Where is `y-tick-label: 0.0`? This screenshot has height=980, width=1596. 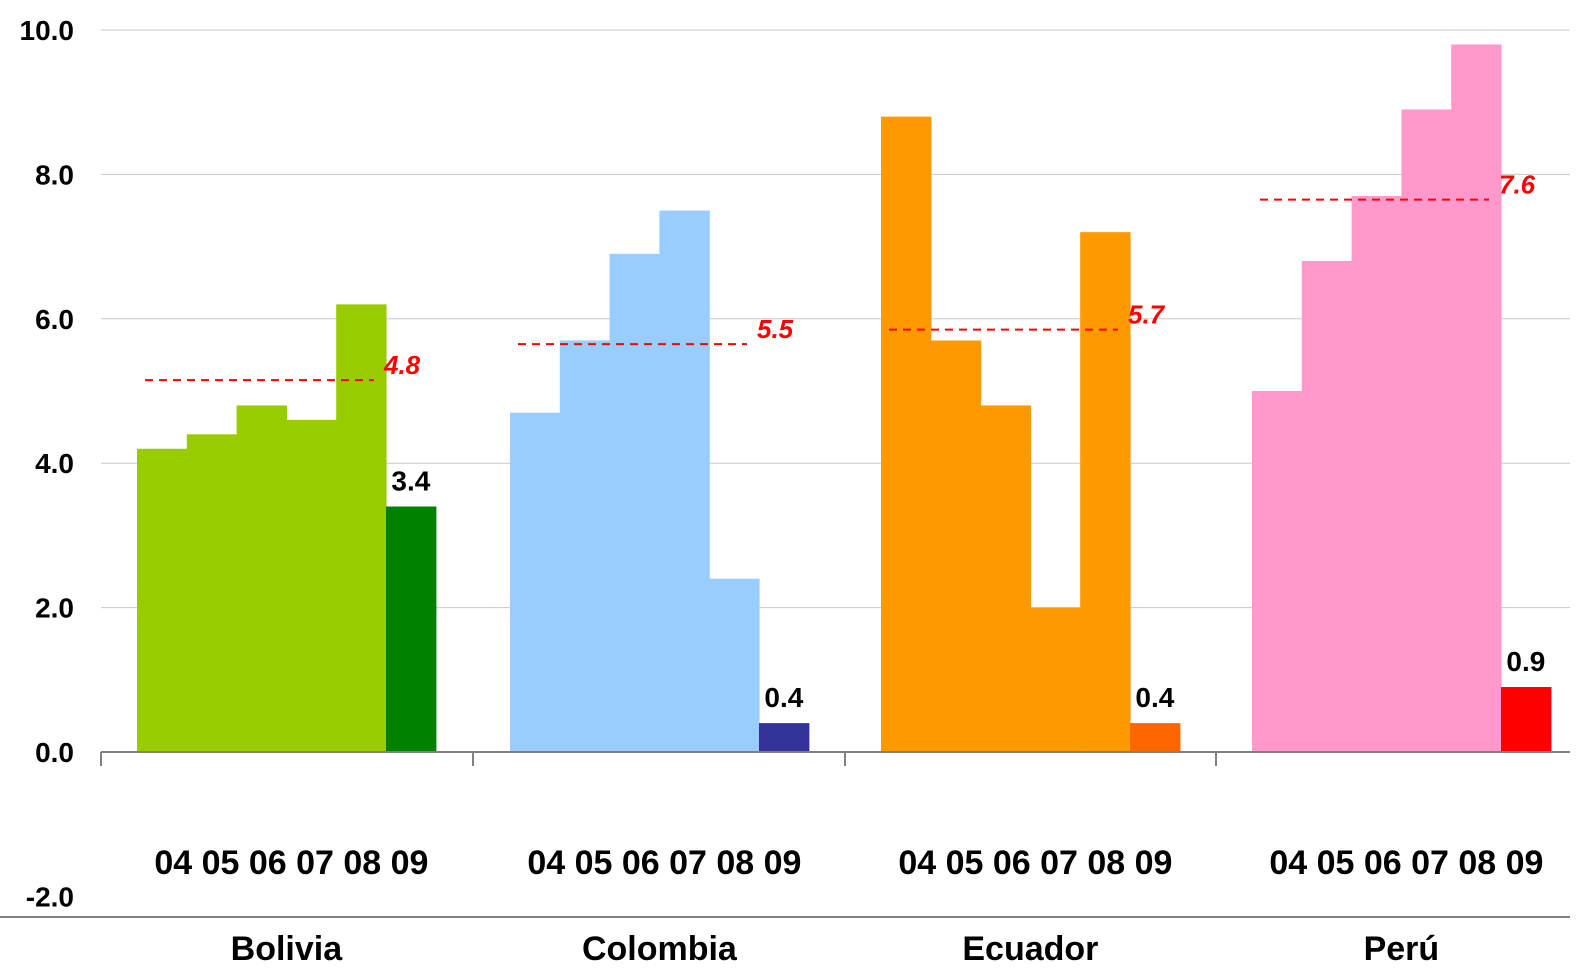 y-tick-label: 0.0 is located at coordinates (54, 752).